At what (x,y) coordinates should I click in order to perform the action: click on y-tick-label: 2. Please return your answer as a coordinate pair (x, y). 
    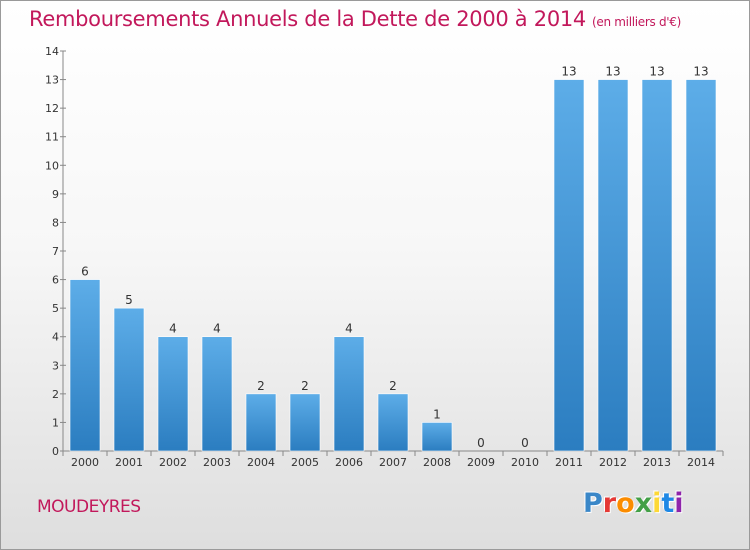
    Looking at the image, I should click on (55, 394).